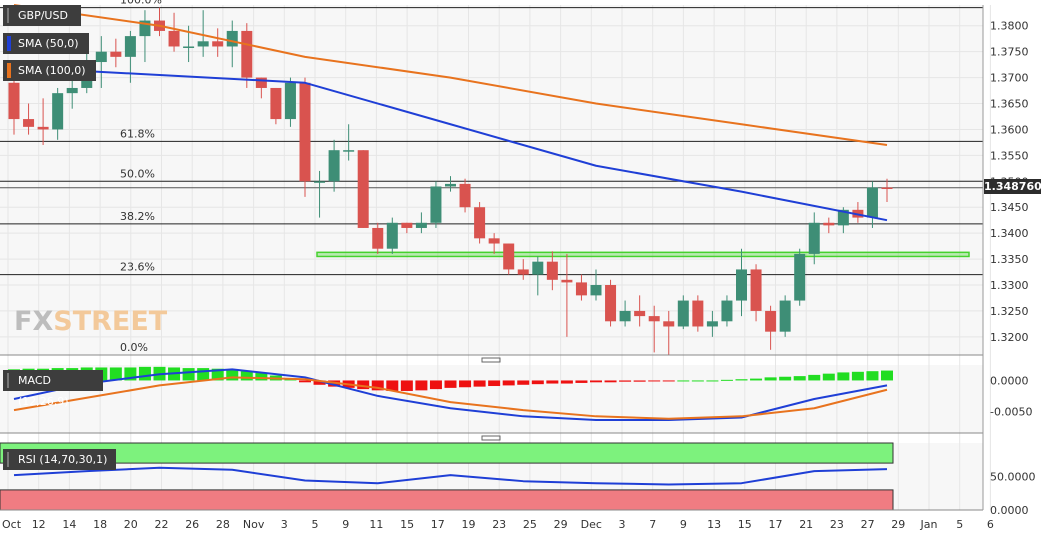  Describe the element at coordinates (137, 267) in the screenshot. I see `fib-label: 23.6%` at that location.